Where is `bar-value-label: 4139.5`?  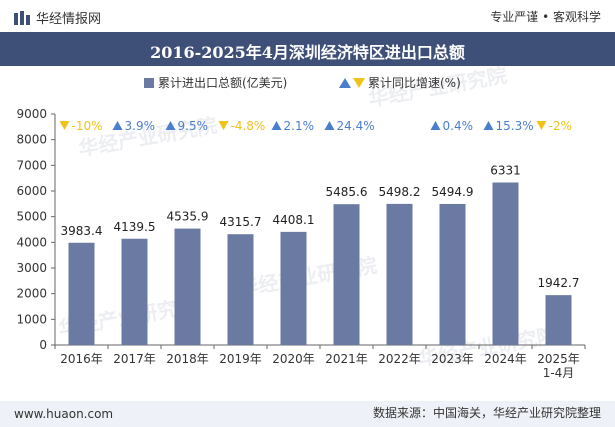 bar-value-label: 4139.5 is located at coordinates (135, 227).